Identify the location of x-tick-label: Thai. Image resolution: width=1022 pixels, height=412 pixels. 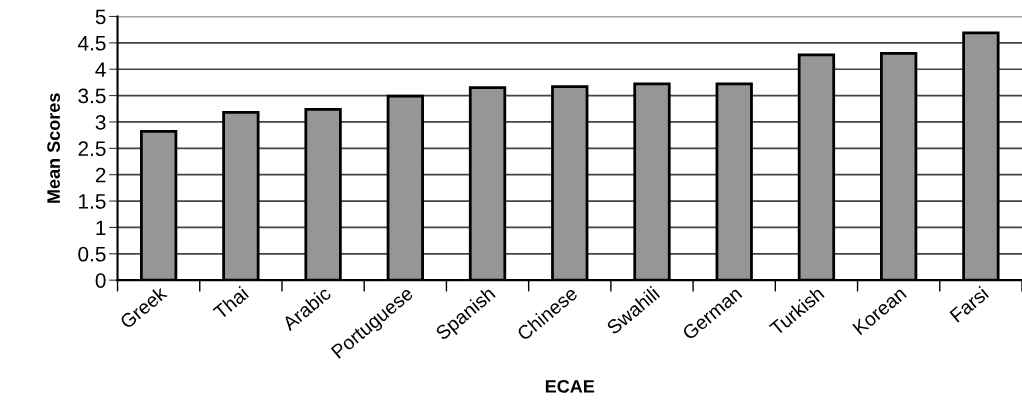
(231, 302).